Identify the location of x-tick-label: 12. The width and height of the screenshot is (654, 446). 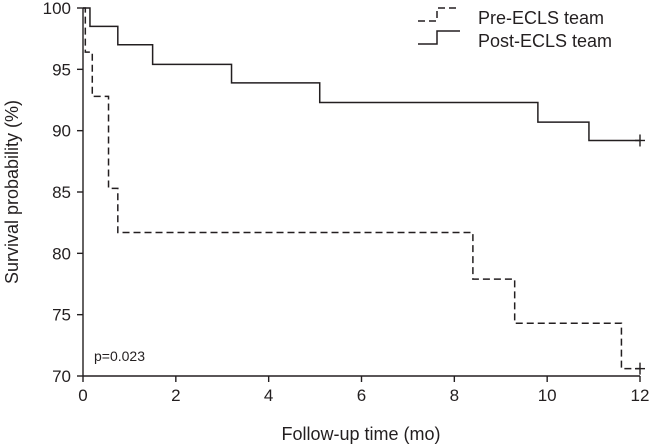
(640, 395).